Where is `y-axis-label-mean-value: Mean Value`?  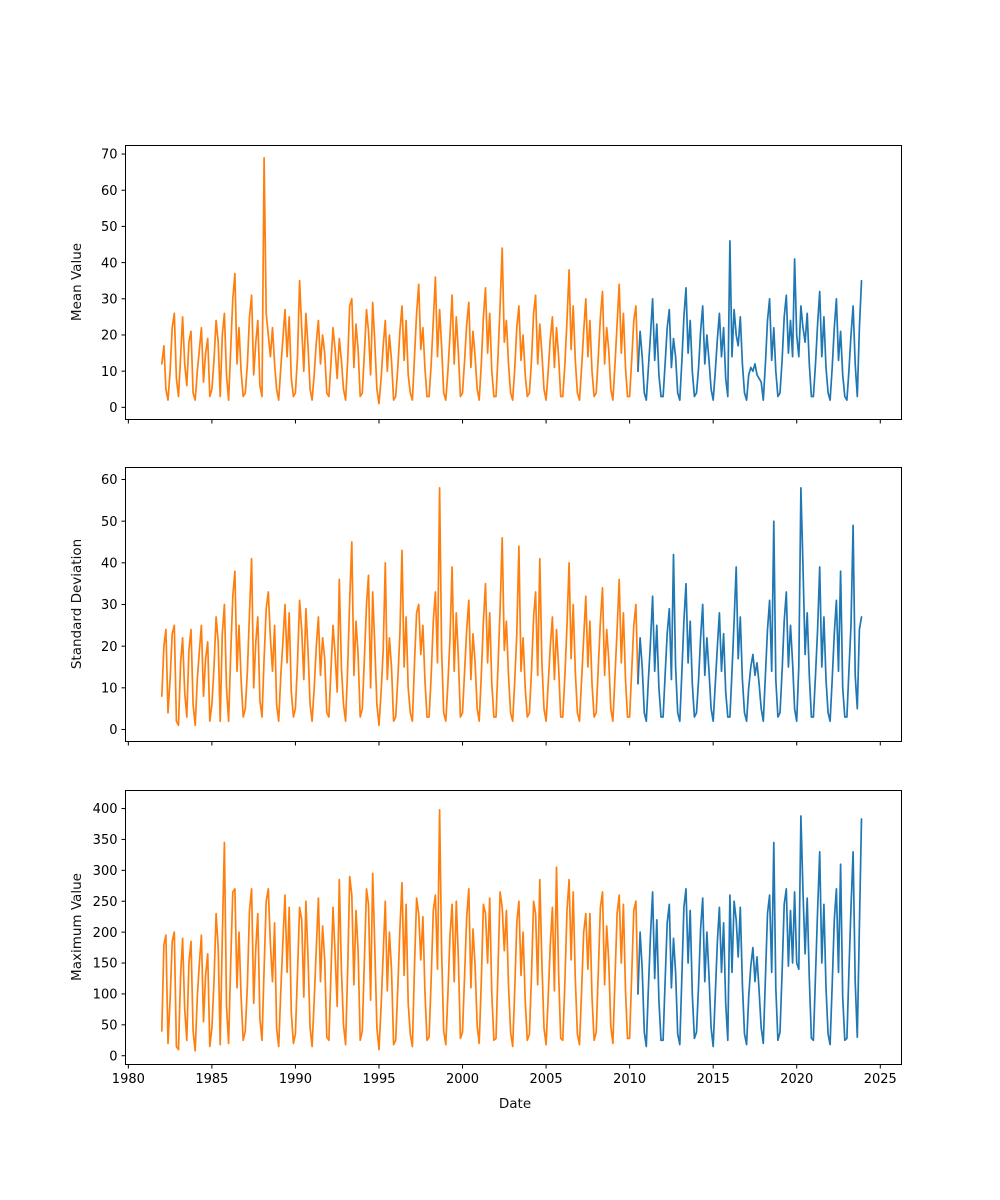
y-axis-label-mean-value: Mean Value is located at coordinates (77, 282).